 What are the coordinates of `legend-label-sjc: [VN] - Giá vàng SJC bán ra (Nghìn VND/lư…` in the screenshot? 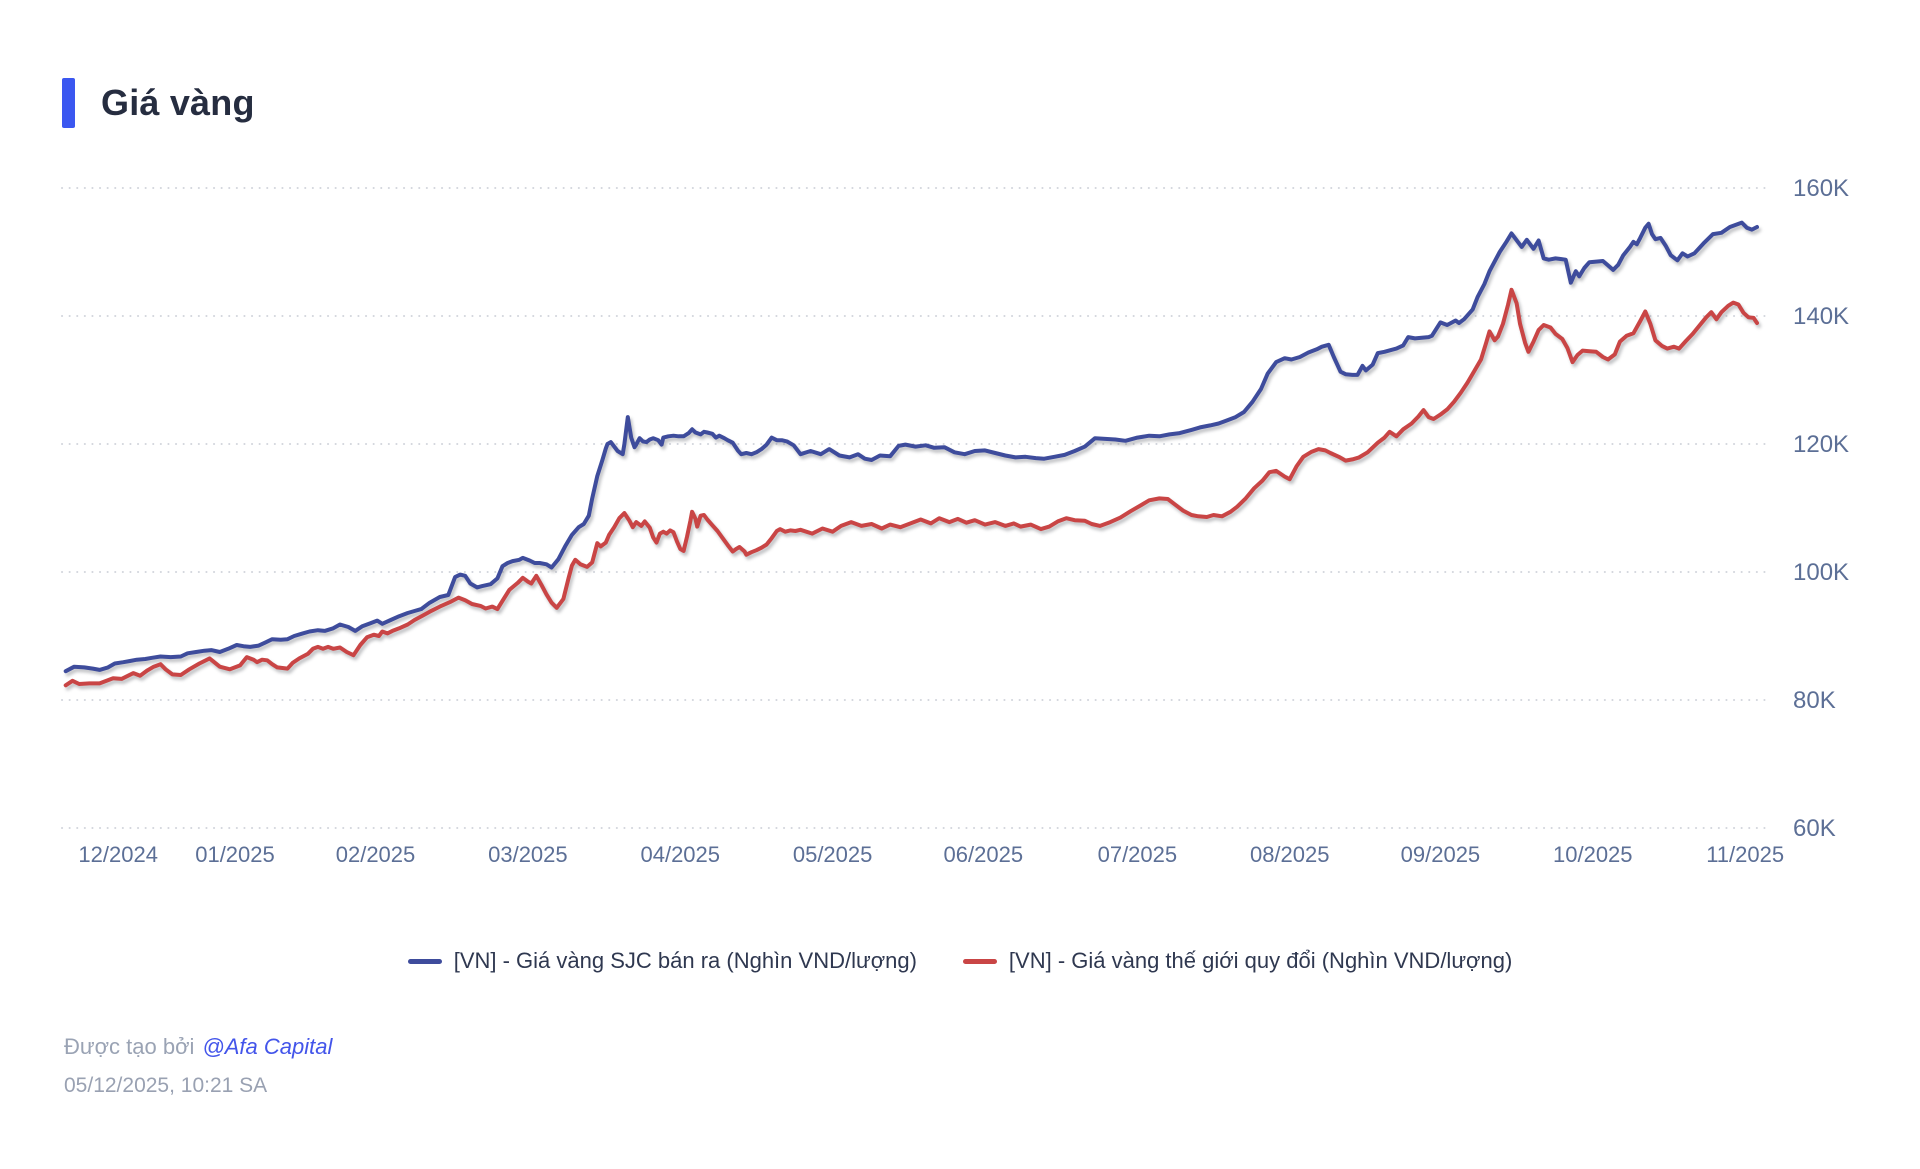 It's located at (685, 960).